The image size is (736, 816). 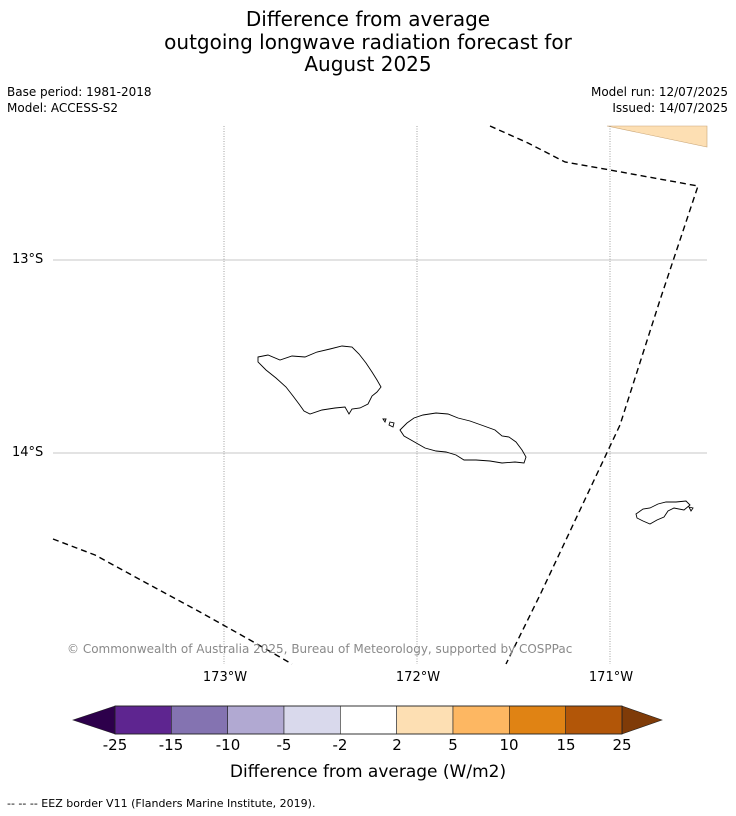 What do you see at coordinates (28, 452) in the screenshot?
I see `lat-label-14s: 14°S` at bounding box center [28, 452].